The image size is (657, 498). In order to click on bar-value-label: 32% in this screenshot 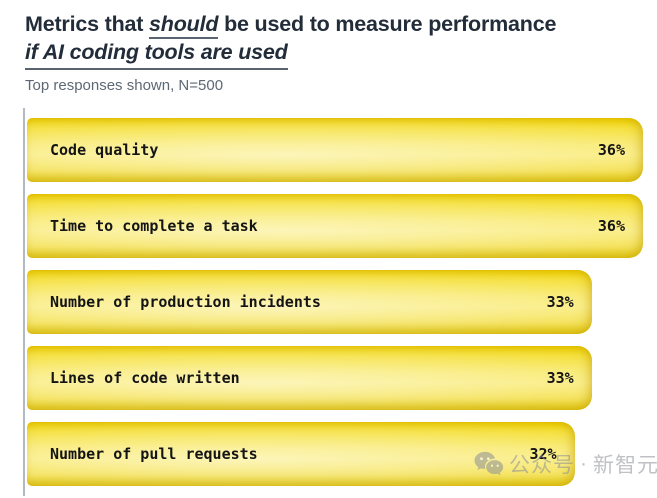, I will do `click(543, 454)`.